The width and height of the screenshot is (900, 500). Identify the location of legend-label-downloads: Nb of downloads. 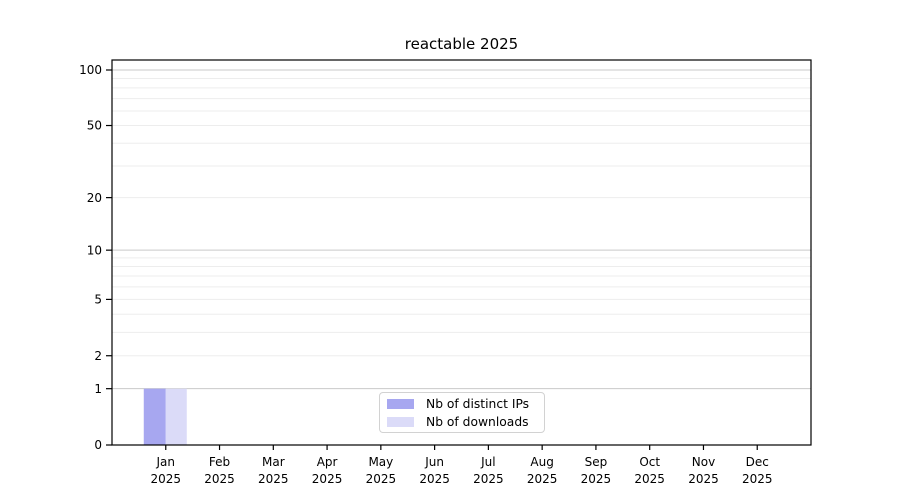
(477, 421).